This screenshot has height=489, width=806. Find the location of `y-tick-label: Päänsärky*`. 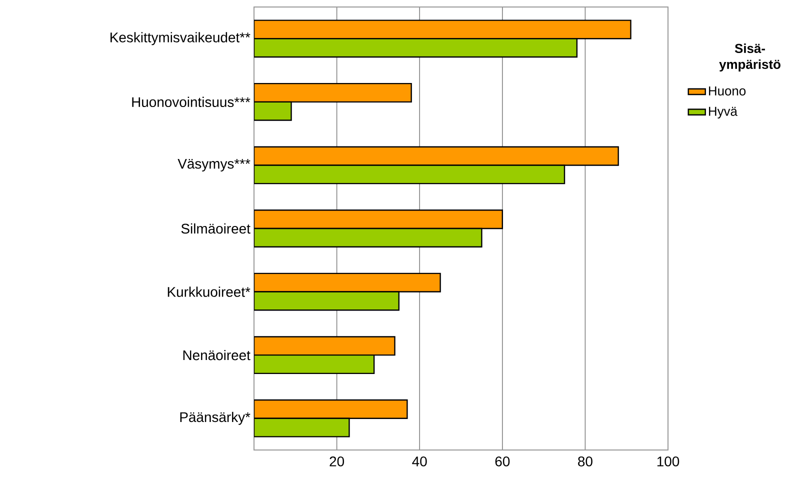

y-tick-label: Päänsärky* is located at coordinates (215, 418).